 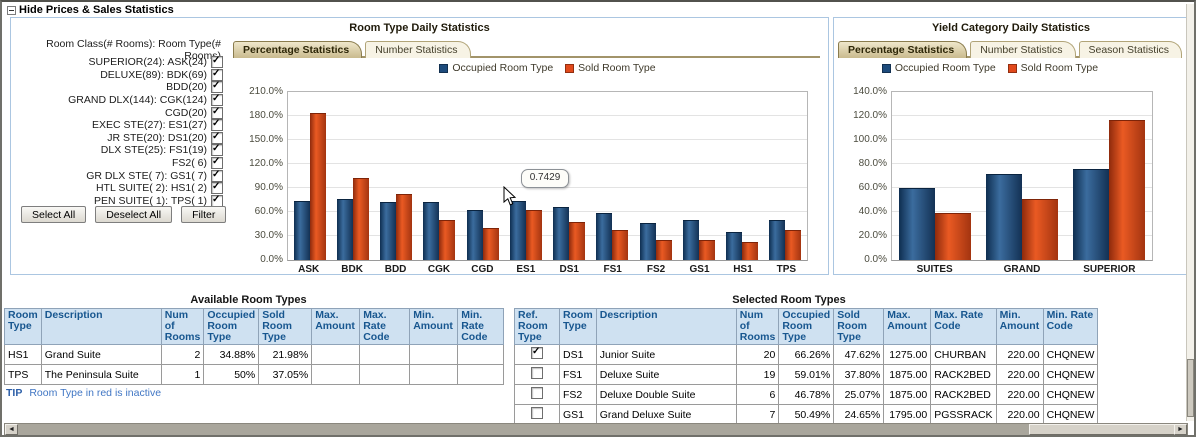 I want to click on y-axis-tick: 90.0%, so click(x=268, y=187).